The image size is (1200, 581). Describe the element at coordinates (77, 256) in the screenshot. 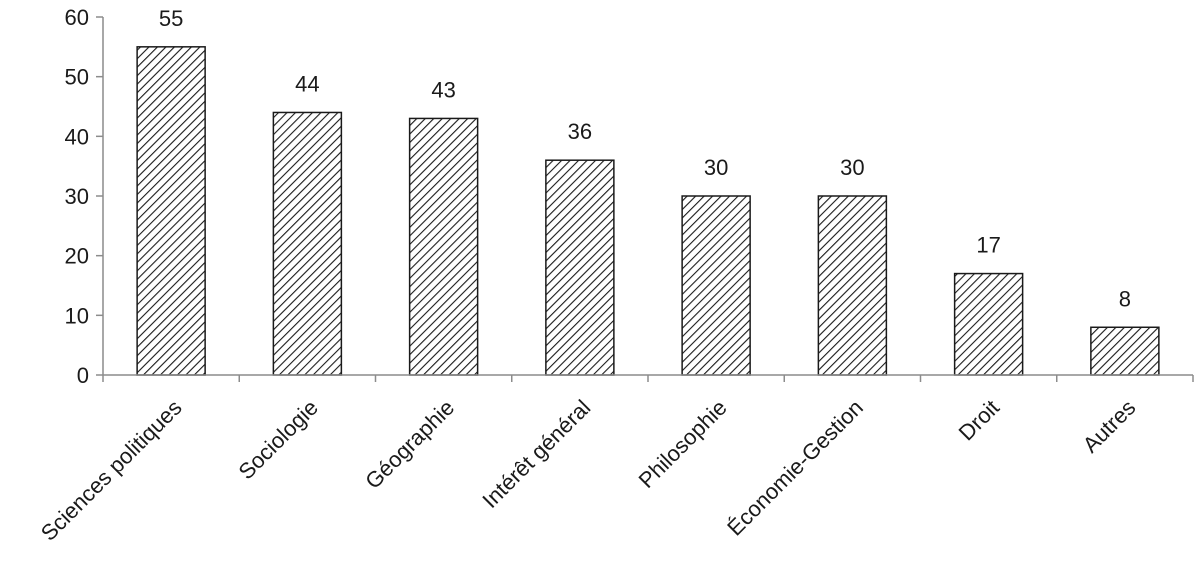

I see `y-tick-label: 20` at that location.